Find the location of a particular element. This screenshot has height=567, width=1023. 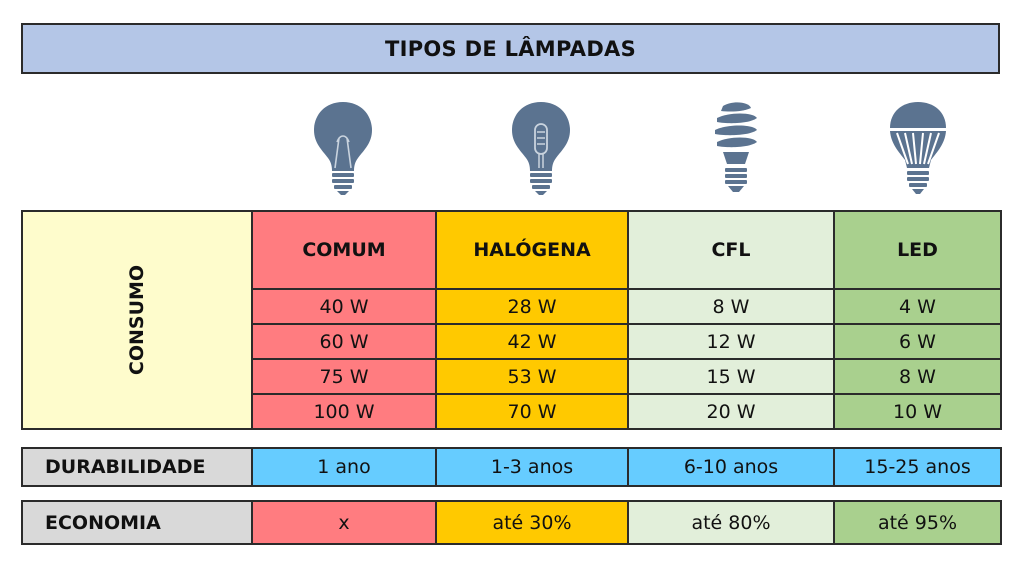

consumo-halogena-value: 28 W is located at coordinates (532, 306).